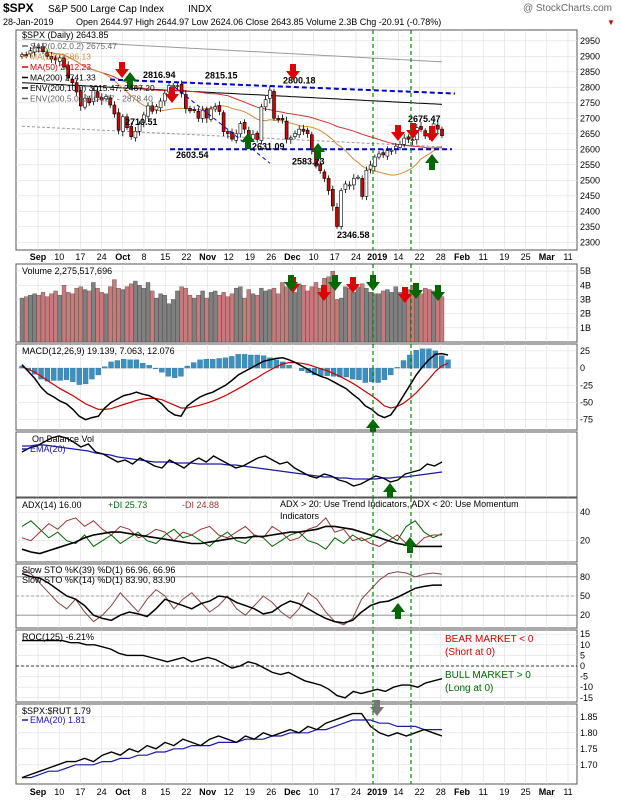 The height and width of the screenshot is (800, 620). I want to click on x-tick-label: 15, so click(165, 257).